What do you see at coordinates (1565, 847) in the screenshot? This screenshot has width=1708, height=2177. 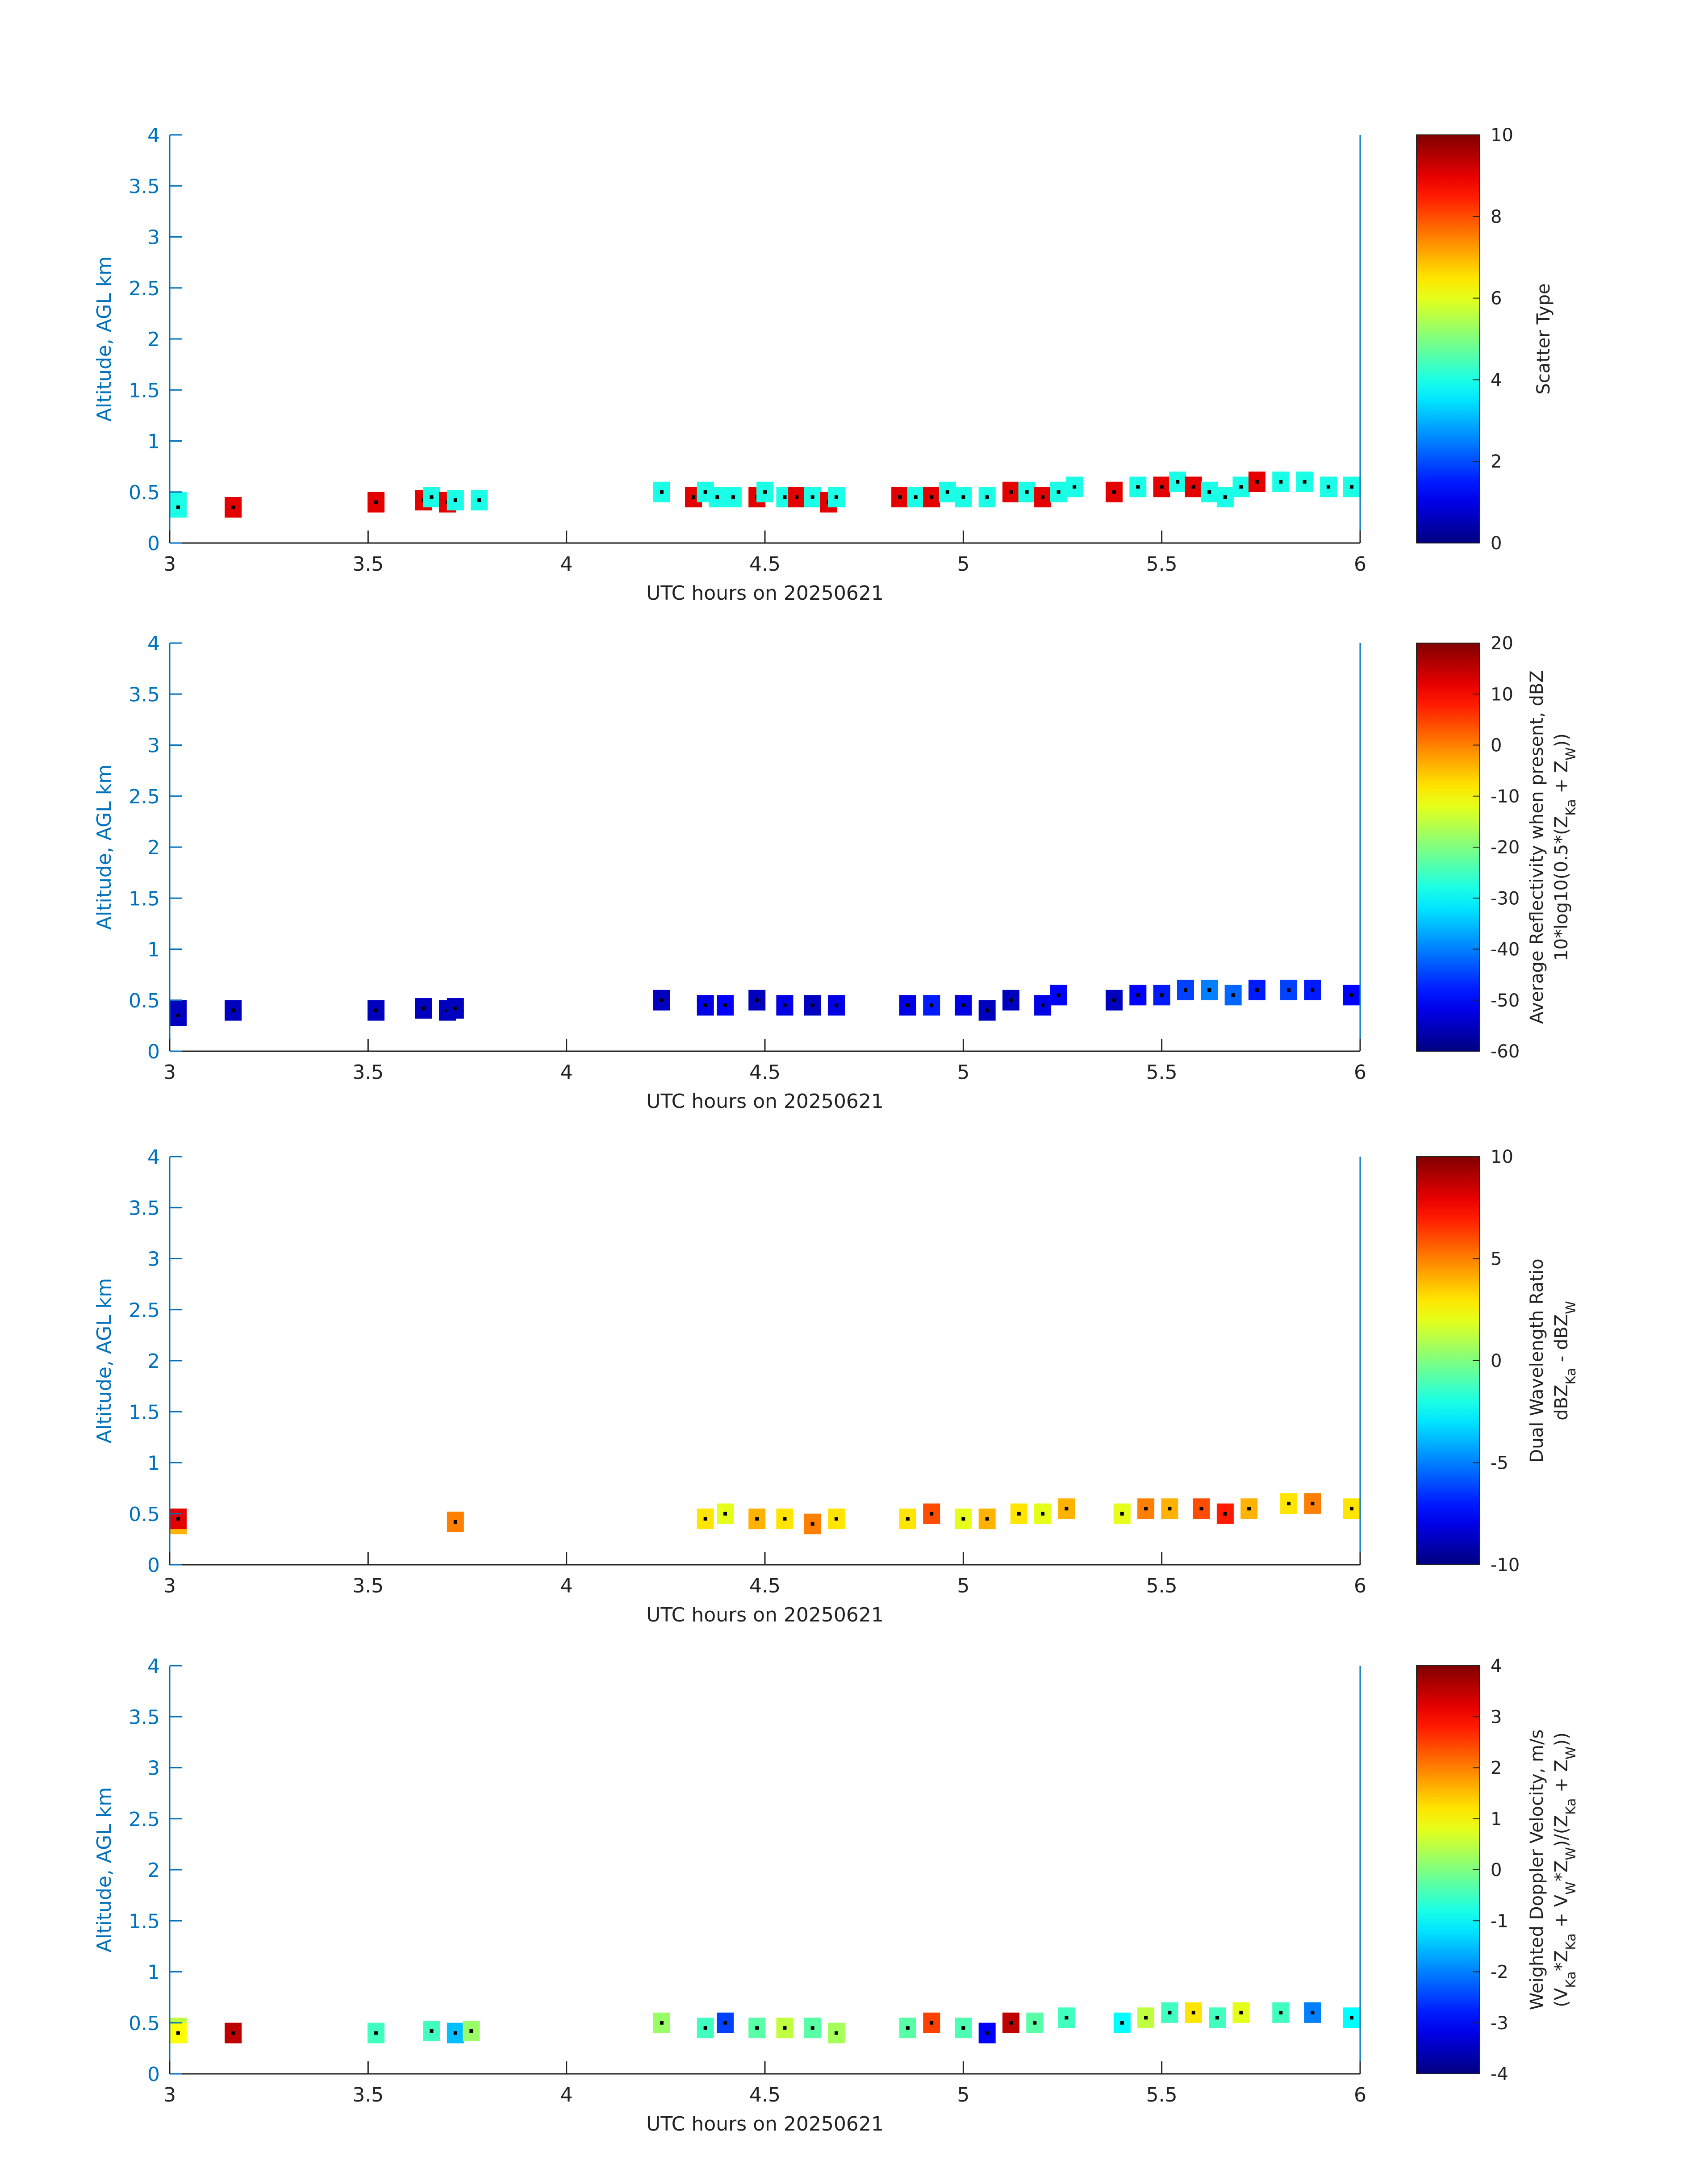 I see `colorbar-label-formula: 10*log10(0.5*(ZKa + ZW))` at bounding box center [1565, 847].